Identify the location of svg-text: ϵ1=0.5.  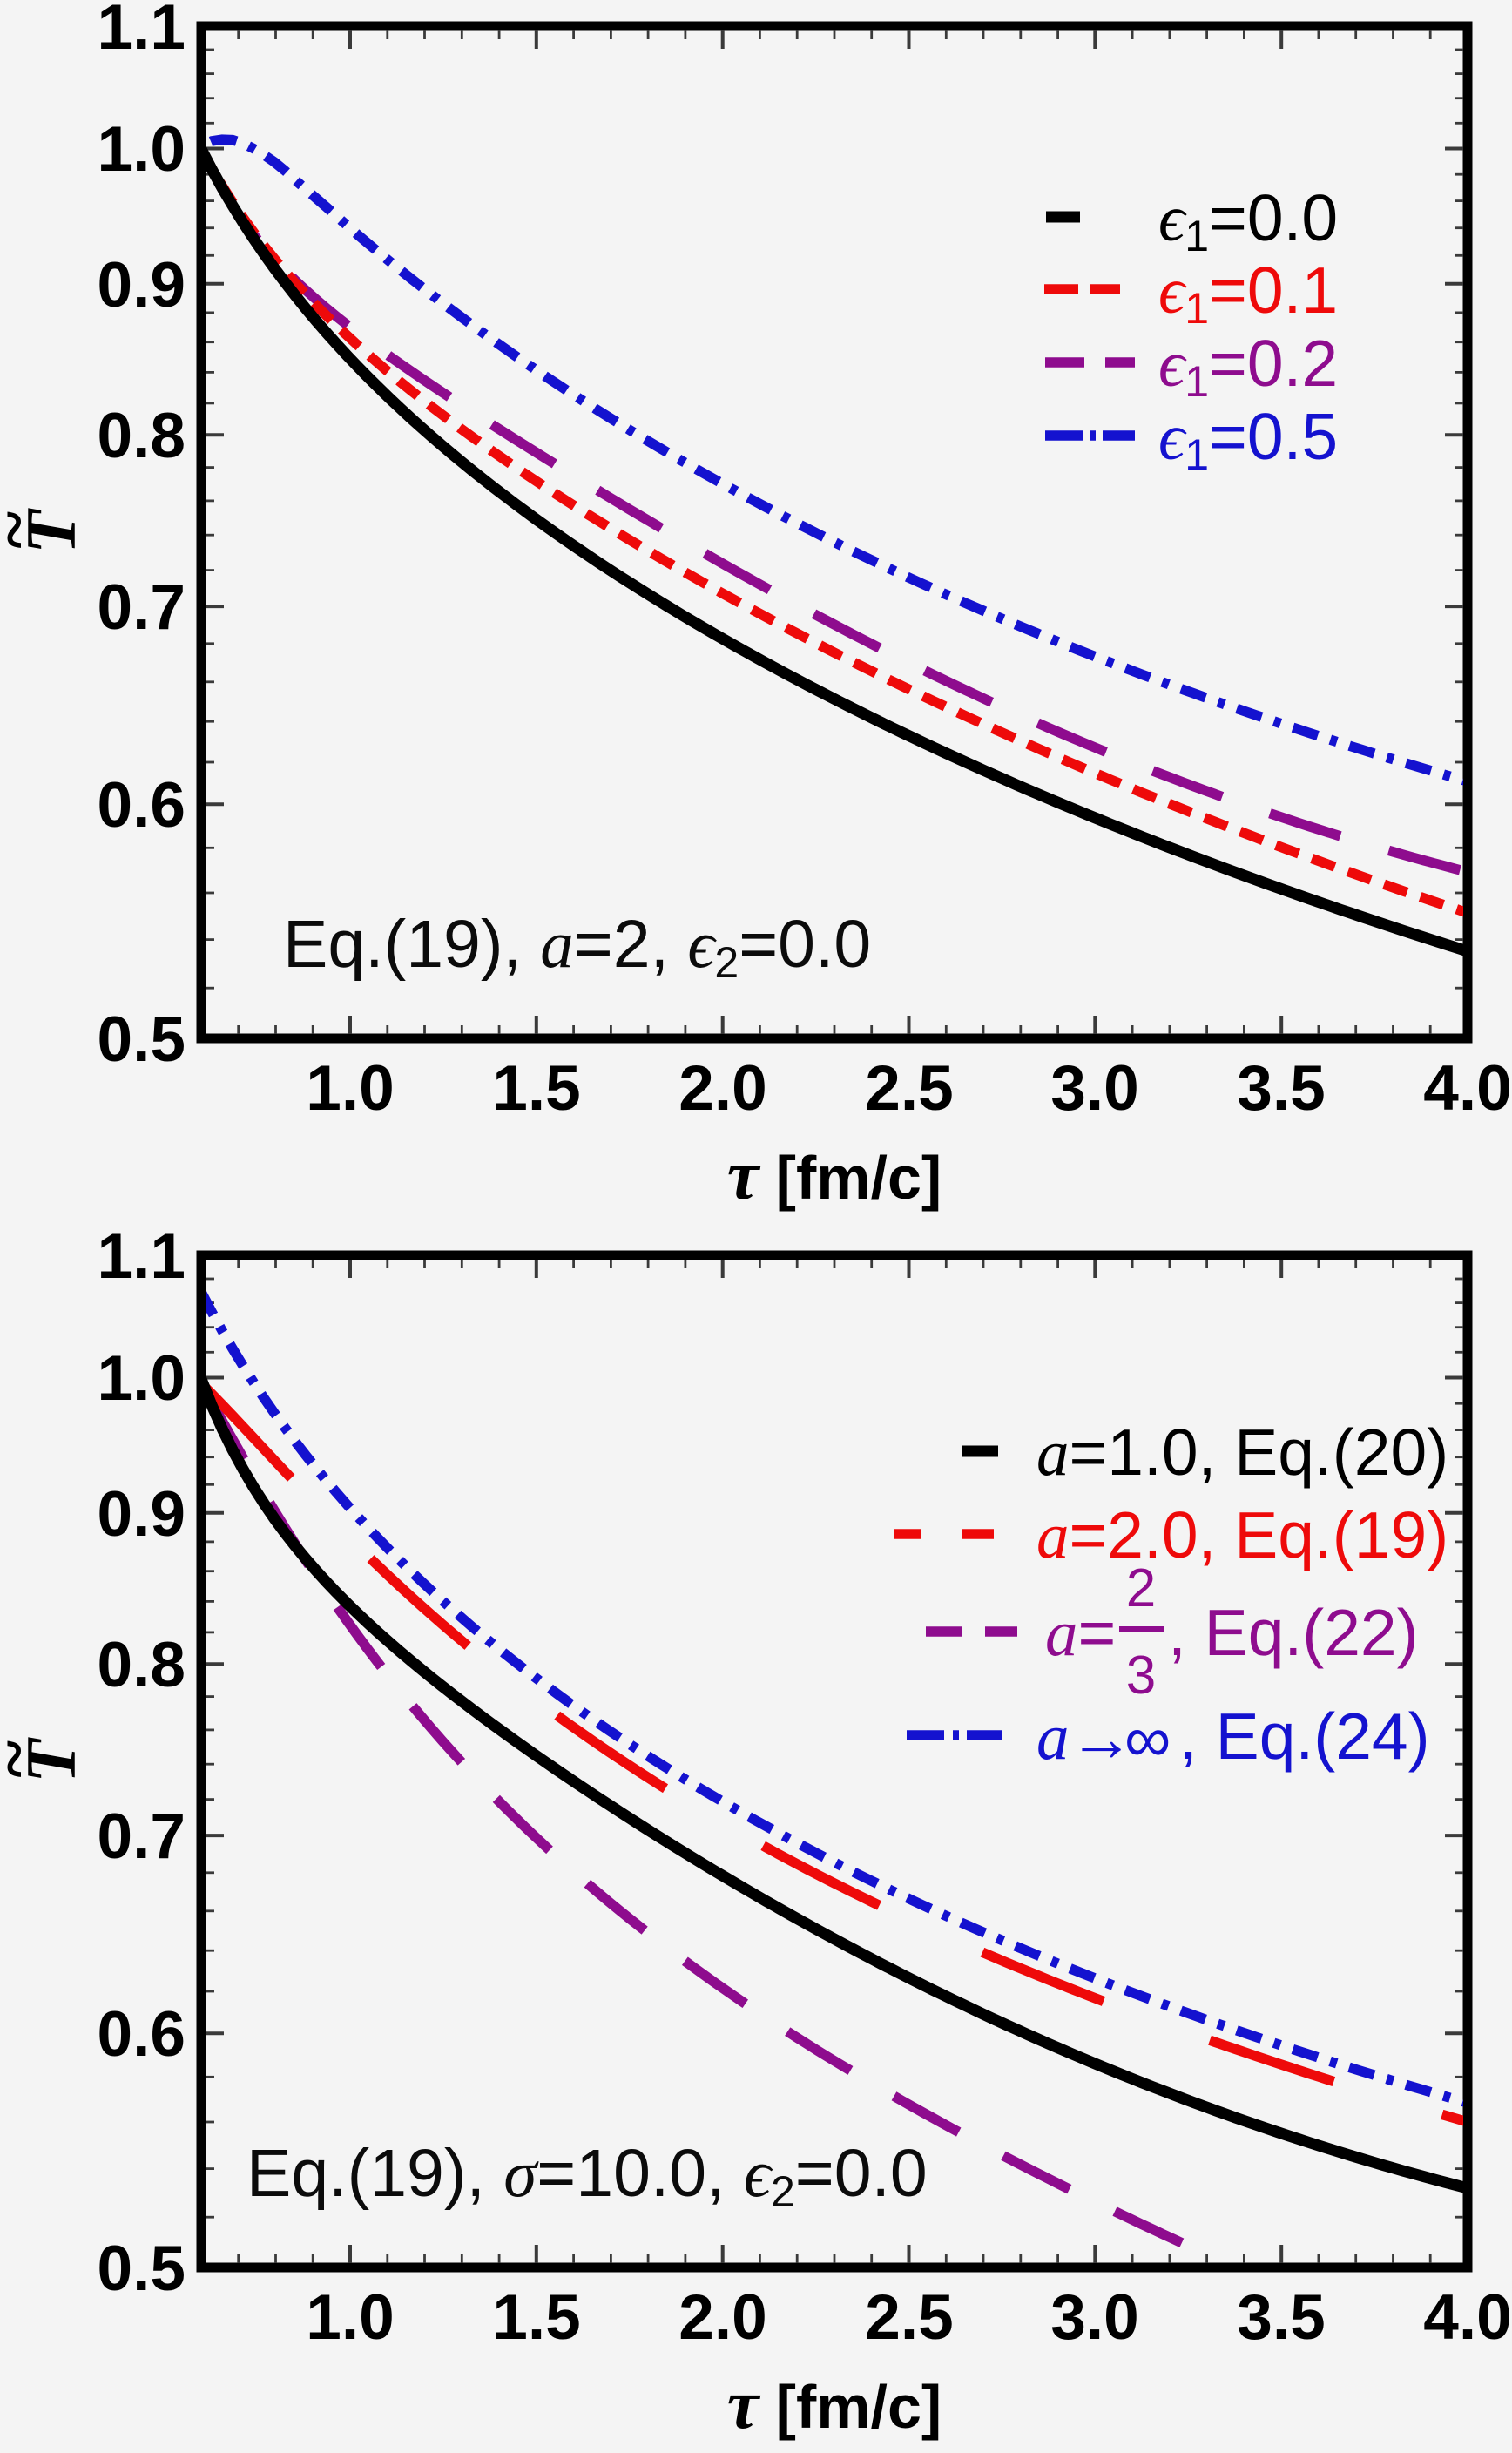
(1248, 439).